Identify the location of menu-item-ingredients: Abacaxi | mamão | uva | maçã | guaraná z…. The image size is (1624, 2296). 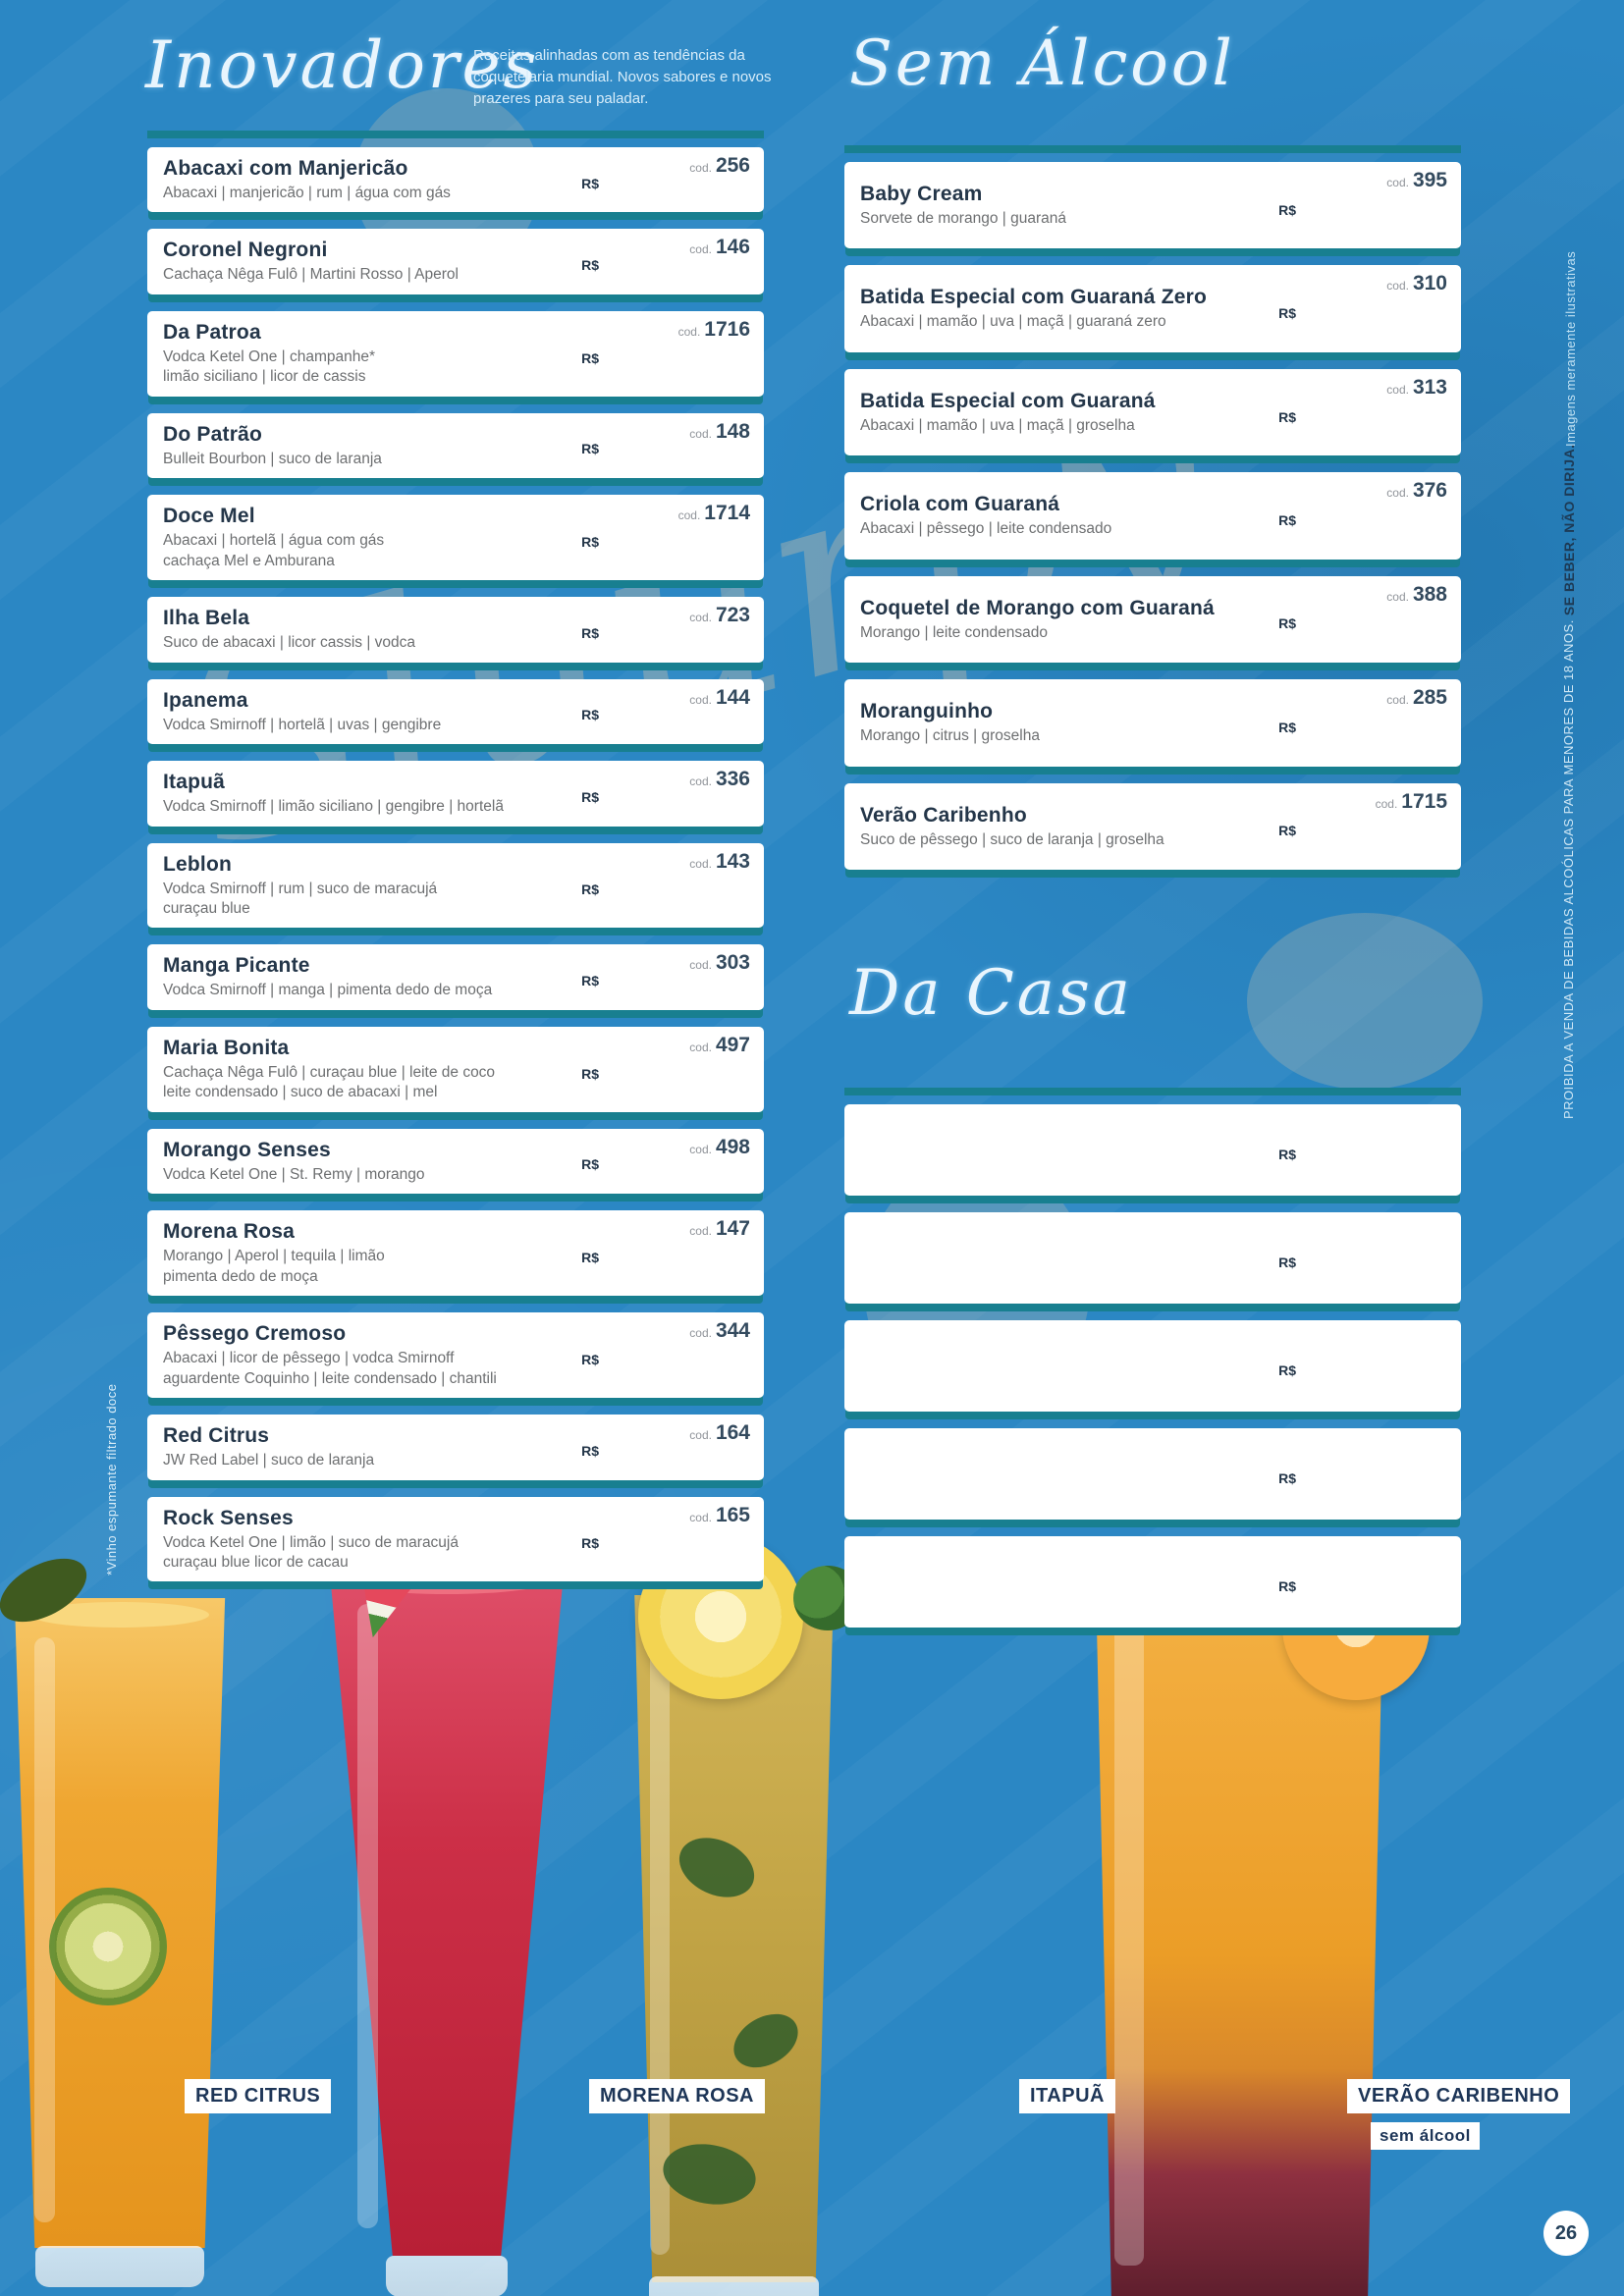
(1013, 322).